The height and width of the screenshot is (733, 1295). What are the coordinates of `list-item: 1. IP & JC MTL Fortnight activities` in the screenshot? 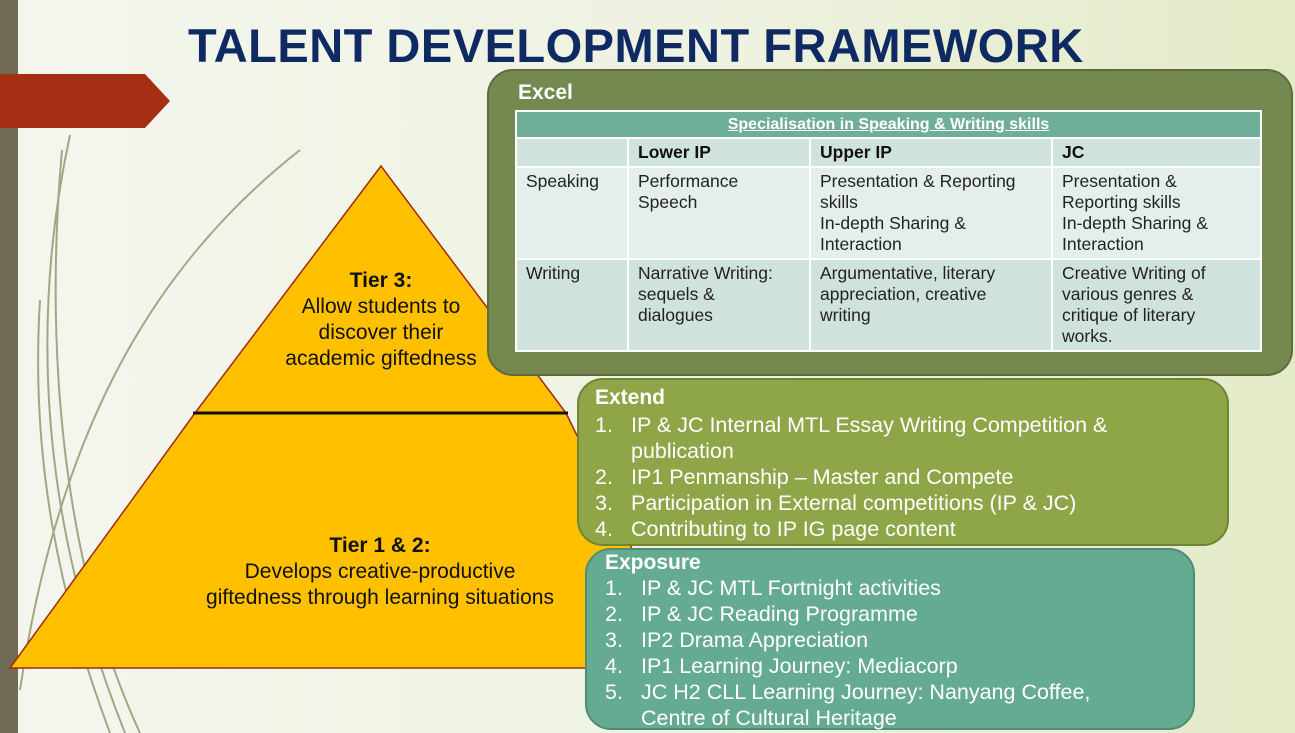 It's located at (890, 588).